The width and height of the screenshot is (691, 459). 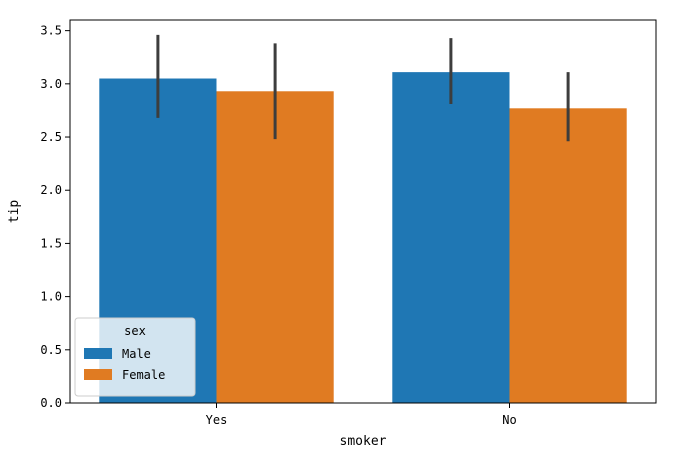 What do you see at coordinates (143, 375) in the screenshot?
I see `legend-label-female: Female` at bounding box center [143, 375].